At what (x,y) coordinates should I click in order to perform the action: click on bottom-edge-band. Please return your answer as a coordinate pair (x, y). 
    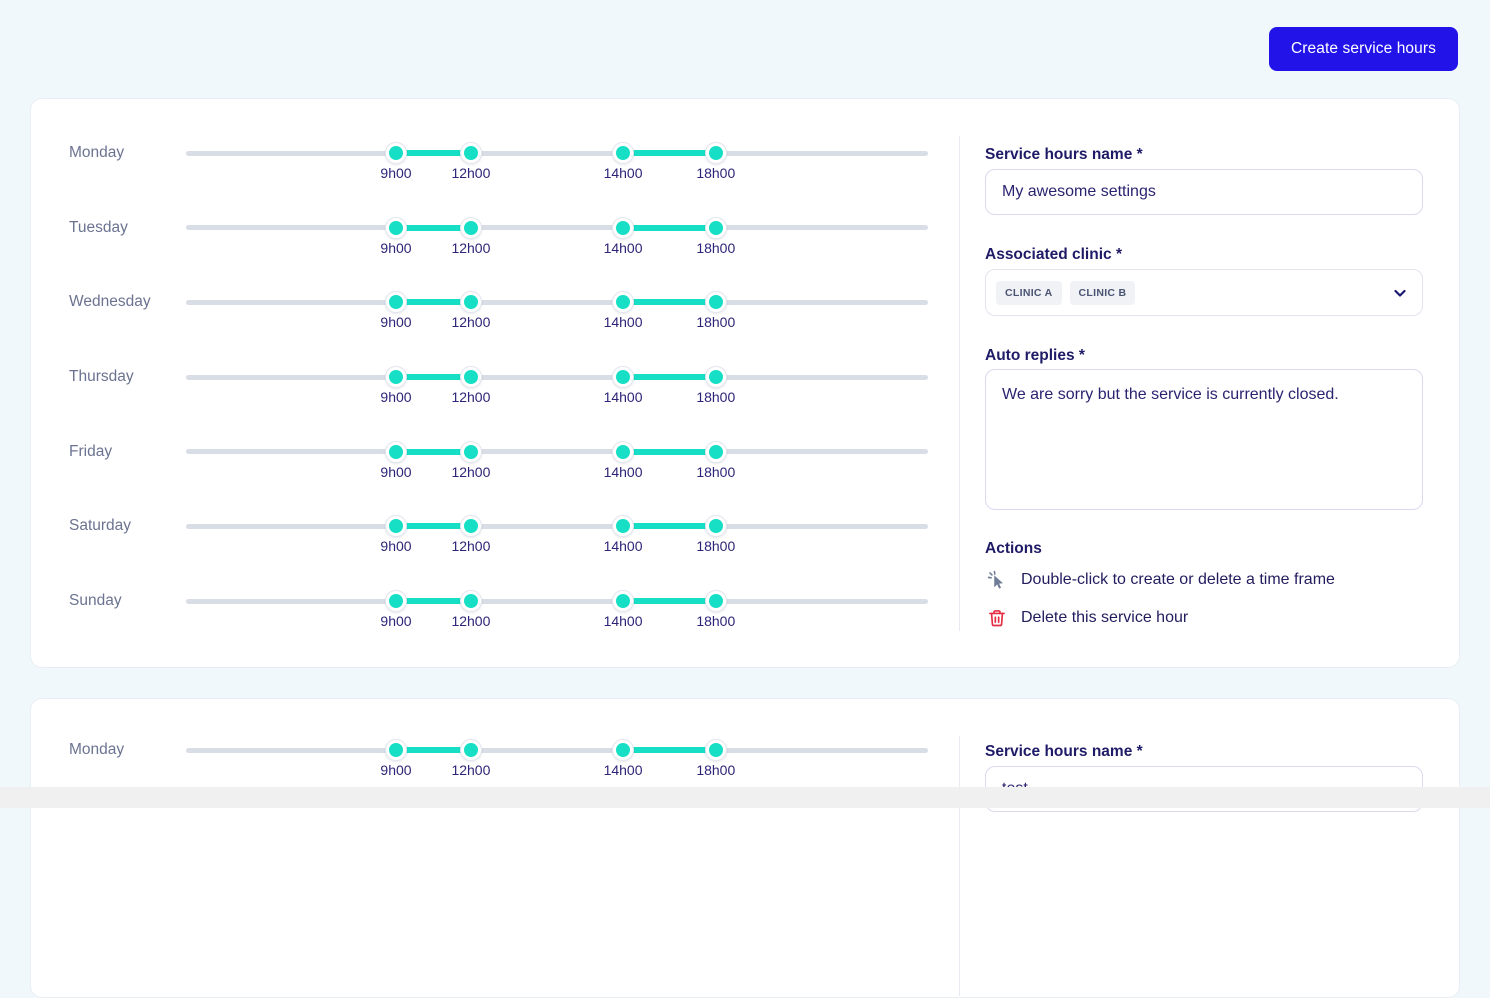
    Looking at the image, I should click on (745, 797).